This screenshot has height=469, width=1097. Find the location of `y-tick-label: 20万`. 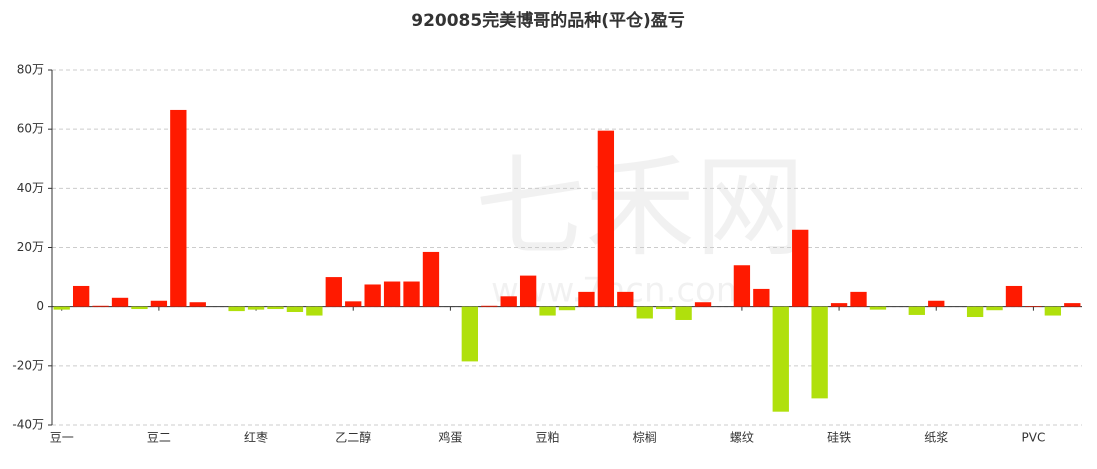

y-tick-label: 20万 is located at coordinates (30, 247).